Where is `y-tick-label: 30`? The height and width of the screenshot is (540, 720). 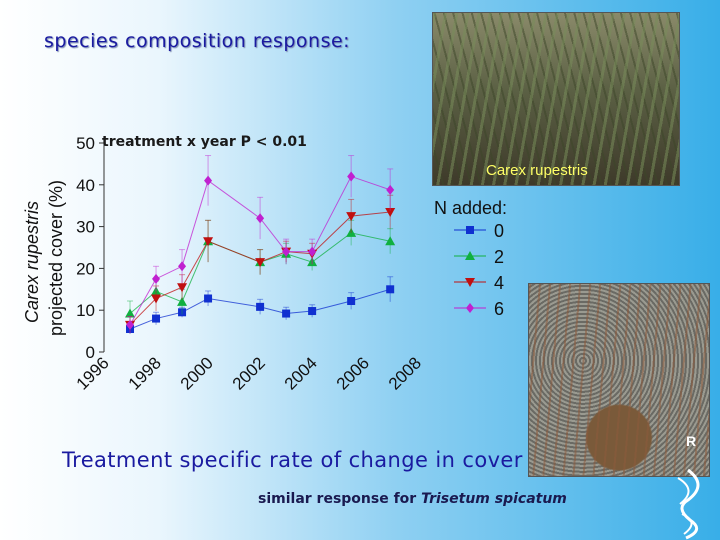 y-tick-label: 30 is located at coordinates (85, 227).